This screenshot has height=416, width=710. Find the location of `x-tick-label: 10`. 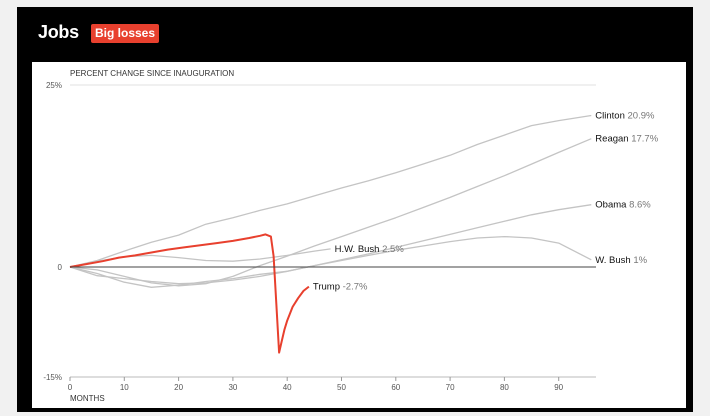

x-tick-label: 10 is located at coordinates (124, 387).